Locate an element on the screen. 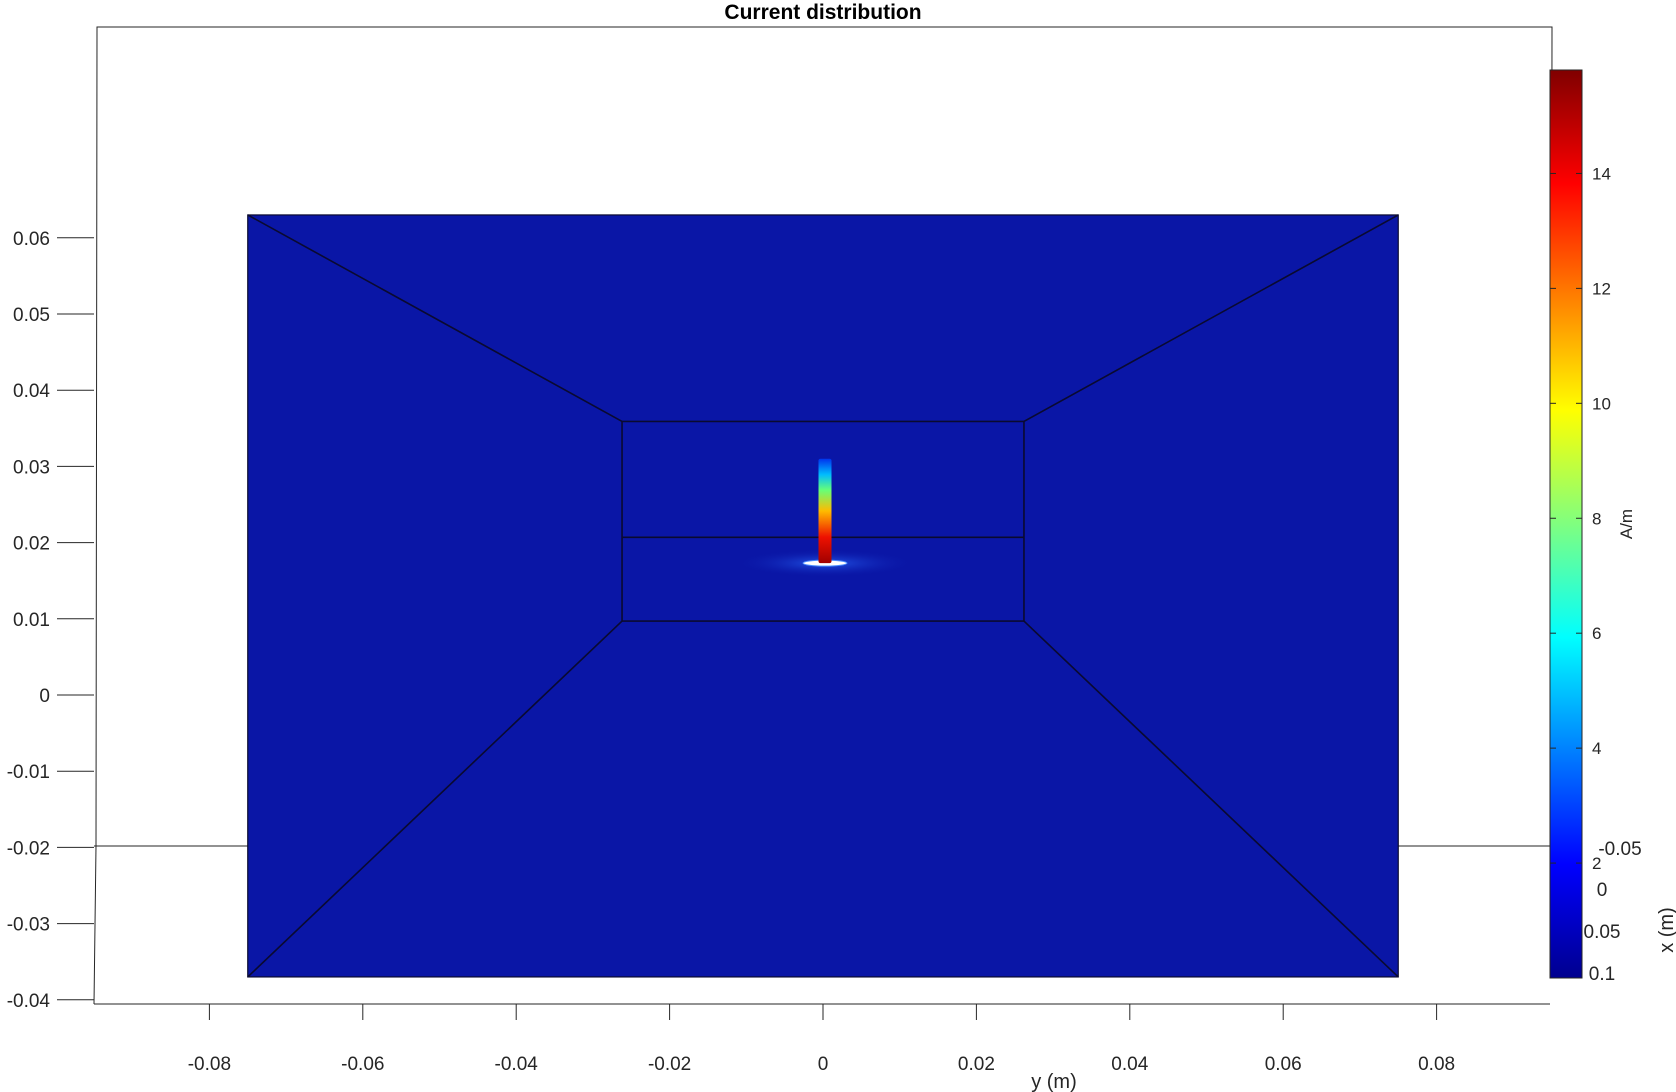 The height and width of the screenshot is (1092, 1676). z-tick-label: 0.05 is located at coordinates (1602, 932).